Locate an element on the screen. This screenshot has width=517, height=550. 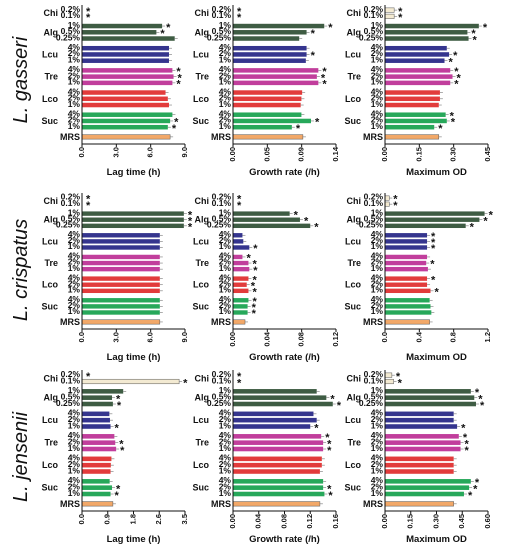
x-tick-label: 1.8 is located at coordinates (132, 519).